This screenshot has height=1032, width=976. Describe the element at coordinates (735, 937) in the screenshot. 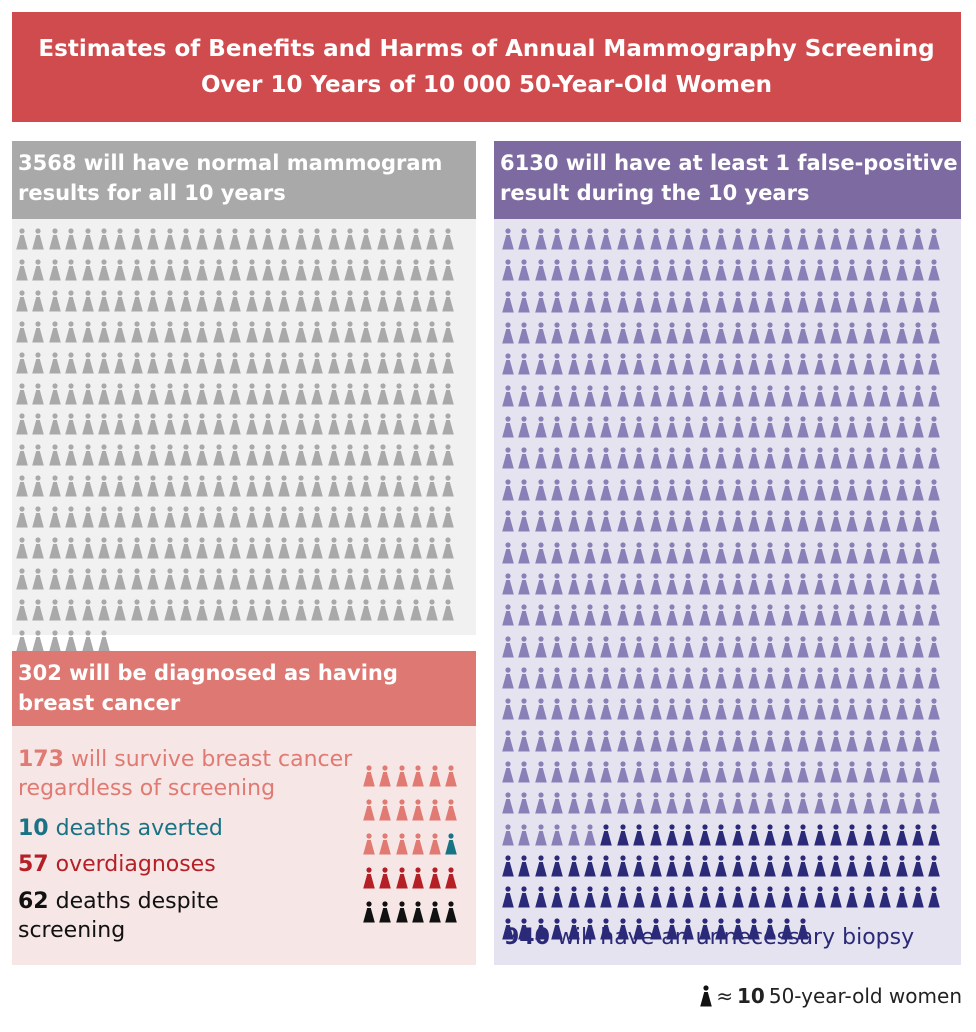

I see `biopsy-text: will have an unnecessary biopsy` at that location.